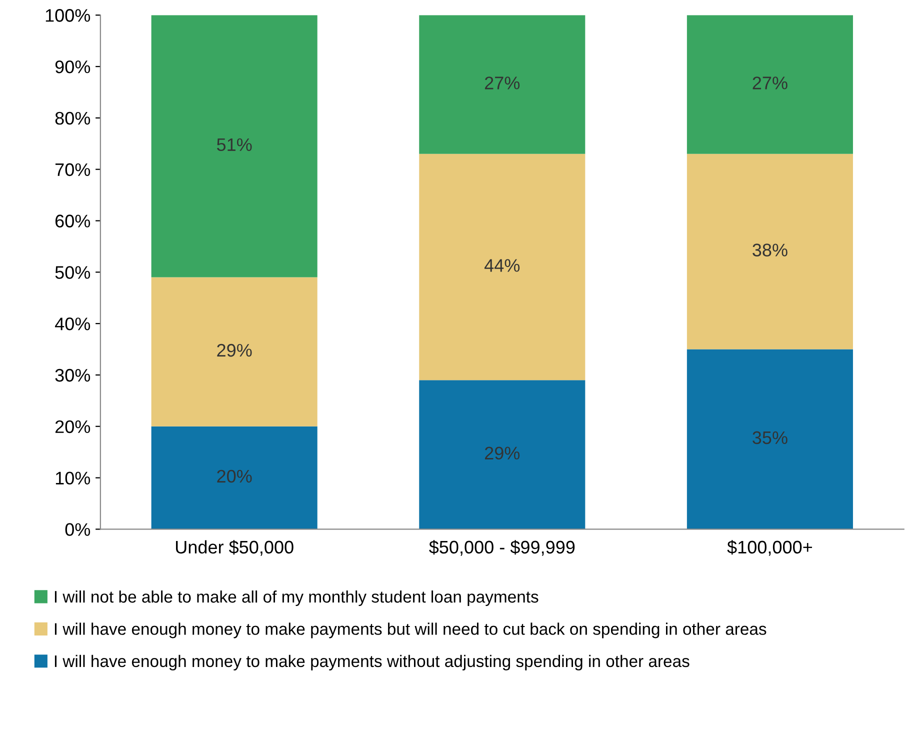 This screenshot has width=913, height=756. What do you see at coordinates (72, 221) in the screenshot?
I see `y-tick-label: 60%` at bounding box center [72, 221].